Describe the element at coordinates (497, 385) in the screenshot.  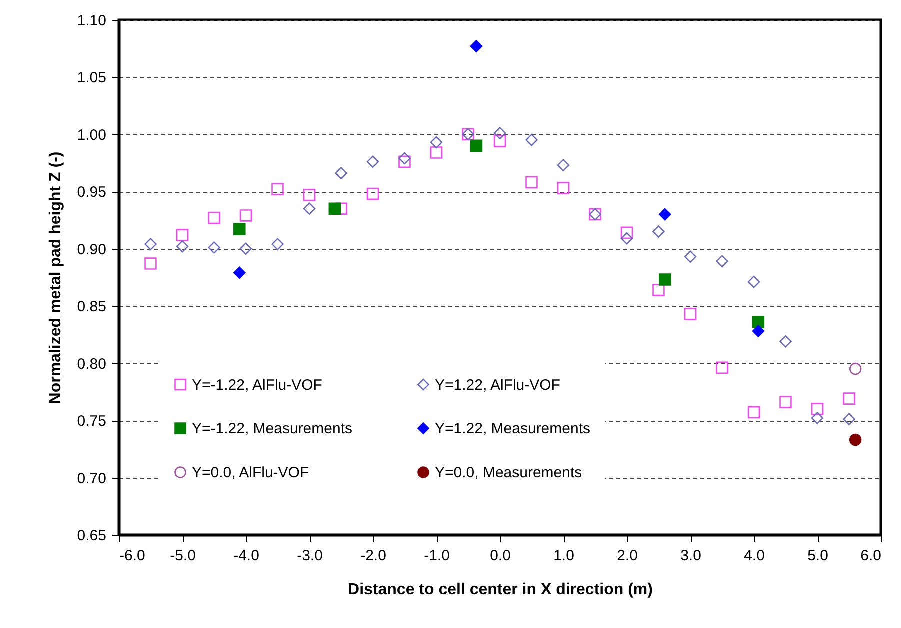
I see `legend-label: Y=1.22, AlFlu-VOF` at that location.